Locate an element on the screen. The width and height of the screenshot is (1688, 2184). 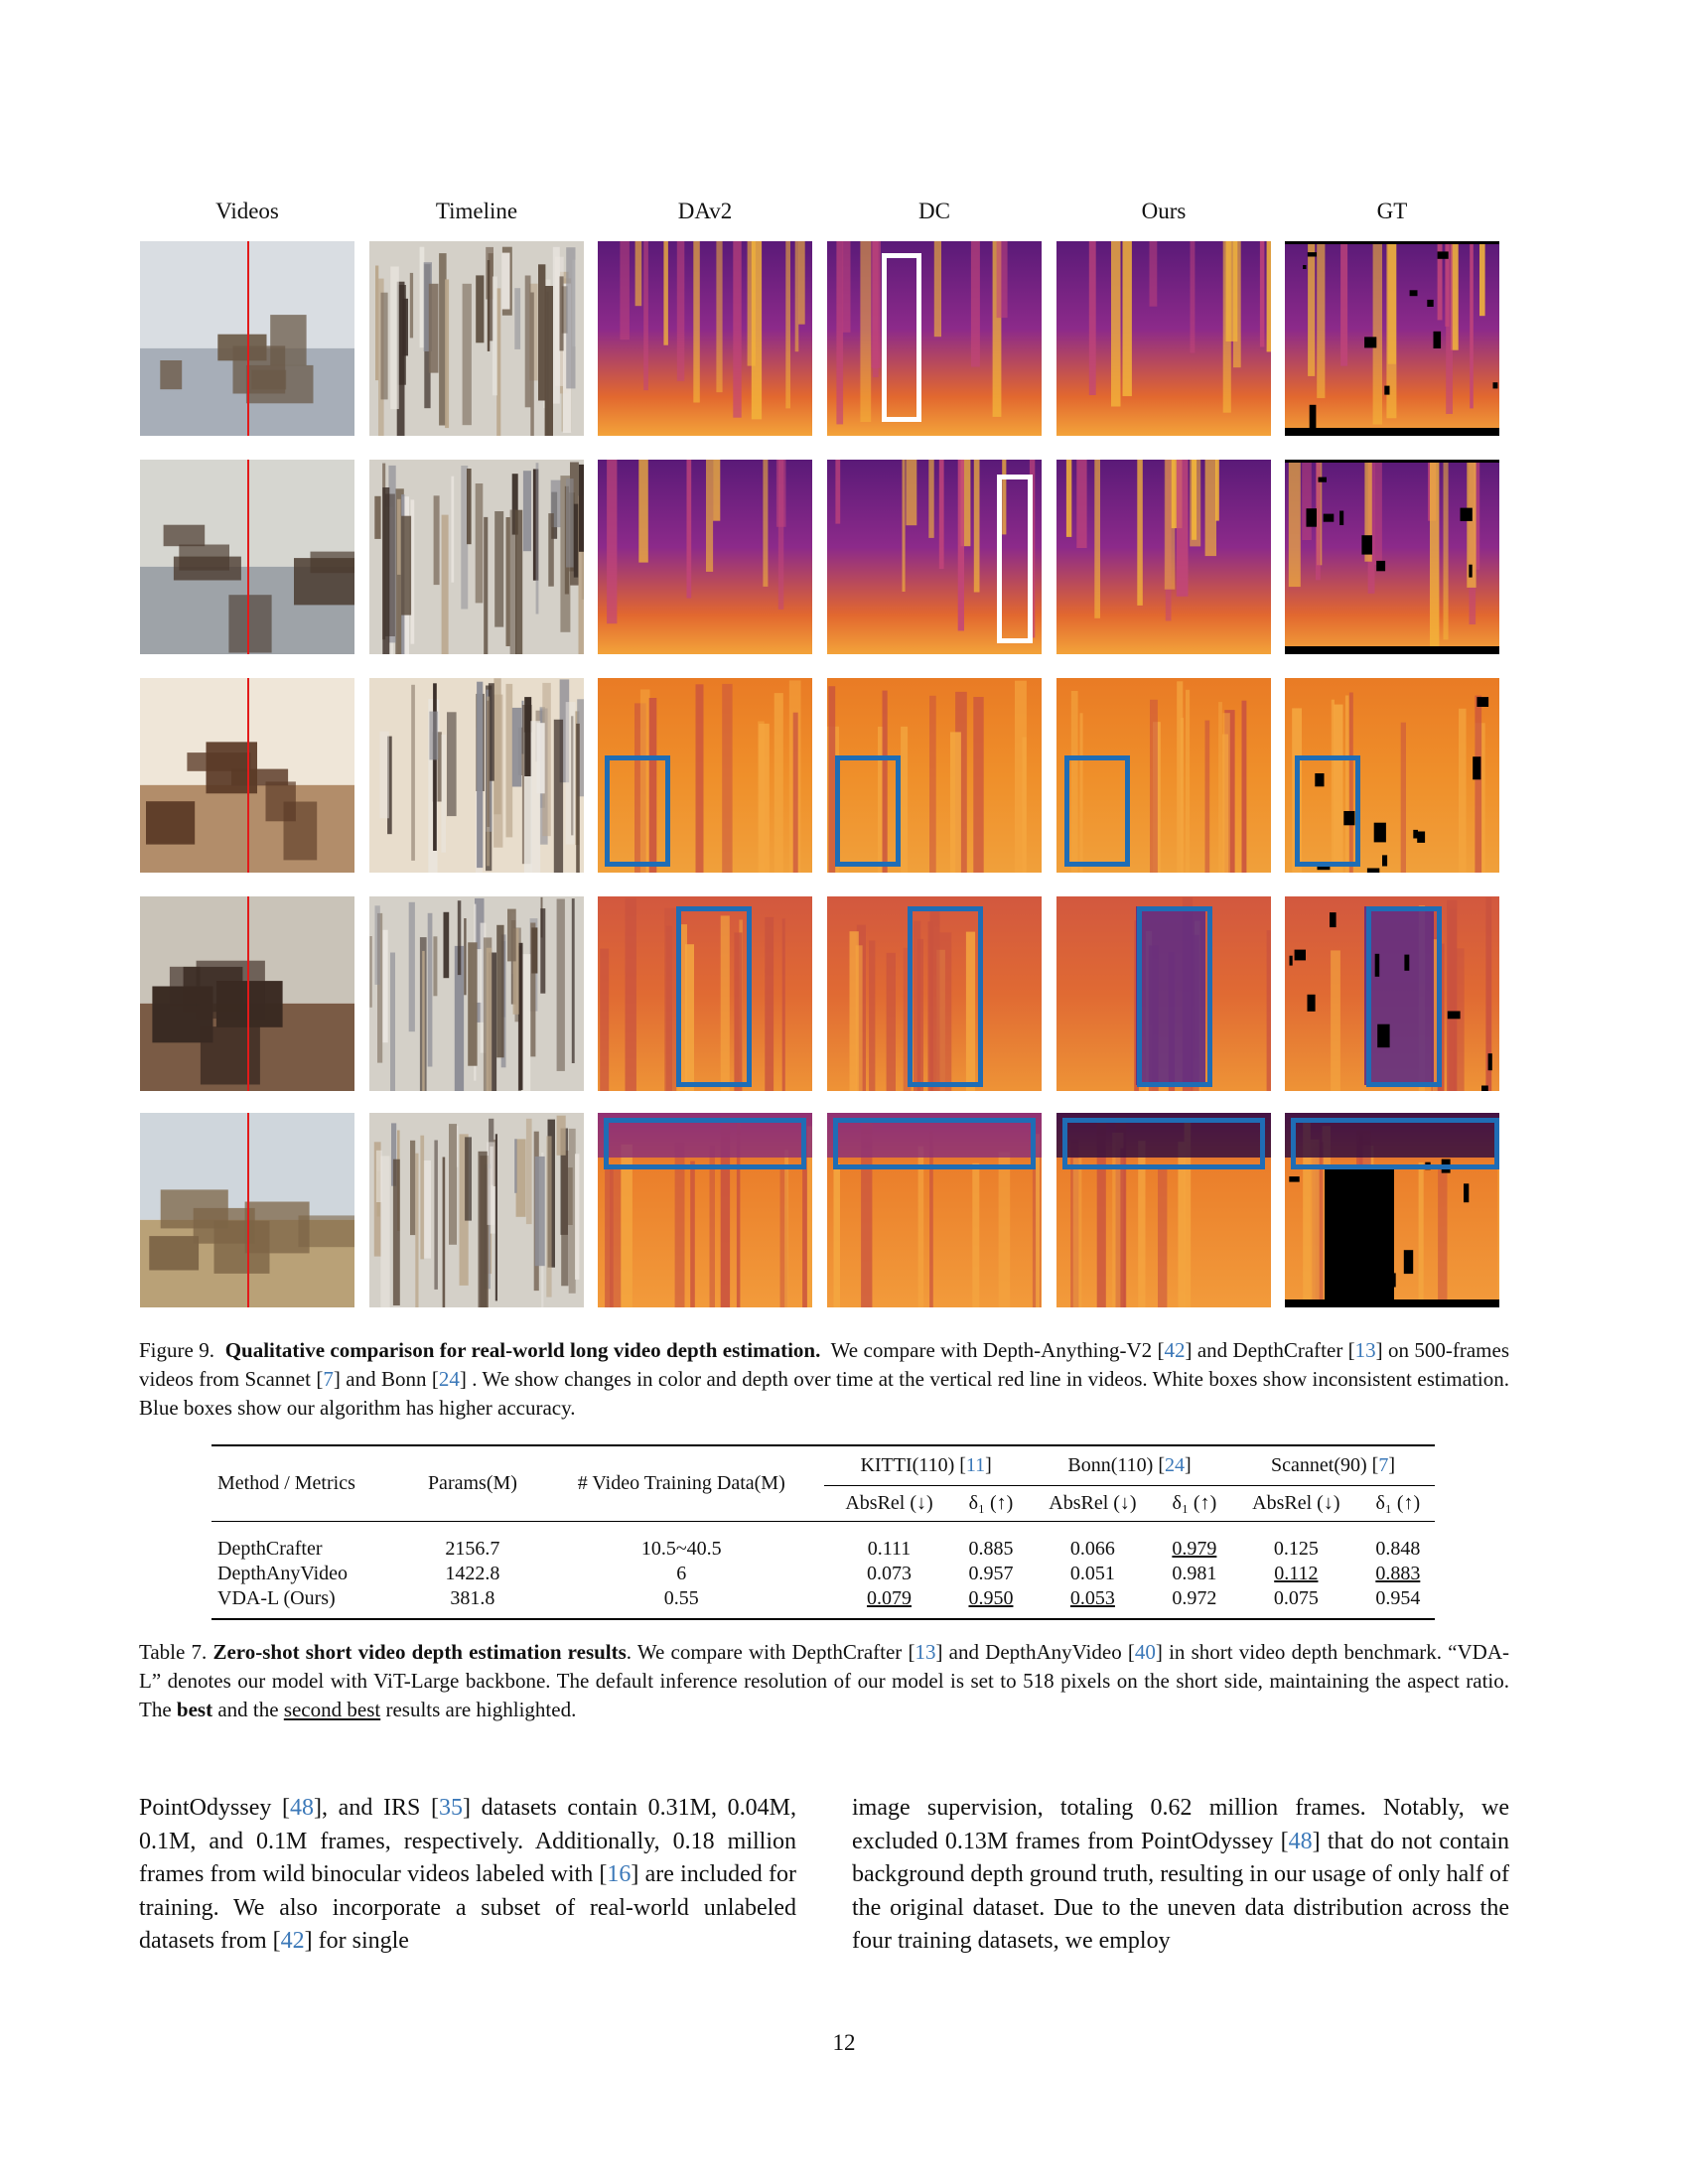
cell-ours-row2 is located at coordinates (1163, 557).